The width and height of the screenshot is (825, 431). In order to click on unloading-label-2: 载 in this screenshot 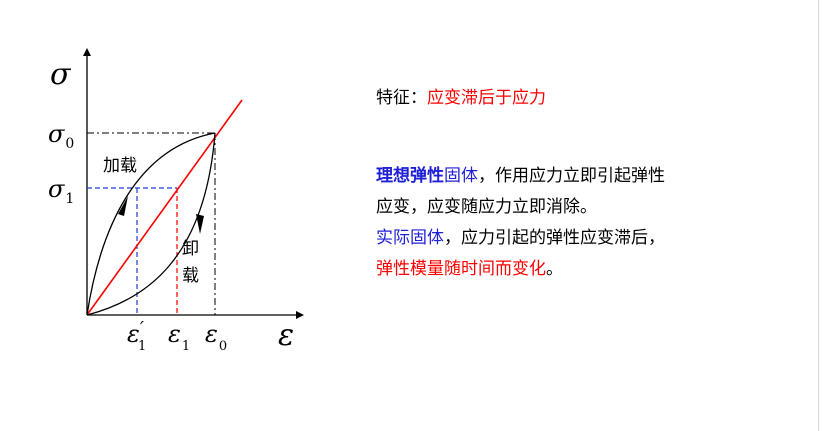, I will do `click(190, 276)`.